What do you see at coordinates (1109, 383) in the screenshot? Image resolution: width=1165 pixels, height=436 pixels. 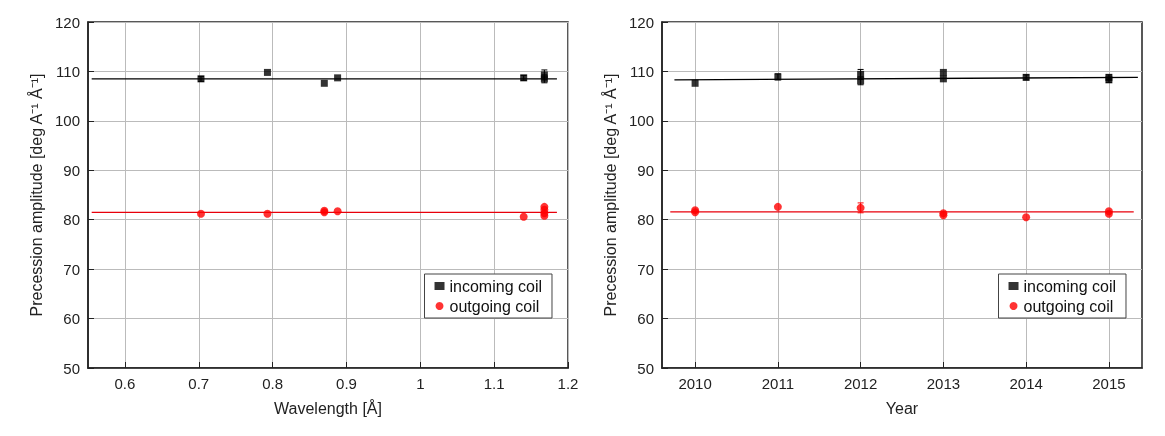 I see `x-tick-label: 2015` at bounding box center [1109, 383].